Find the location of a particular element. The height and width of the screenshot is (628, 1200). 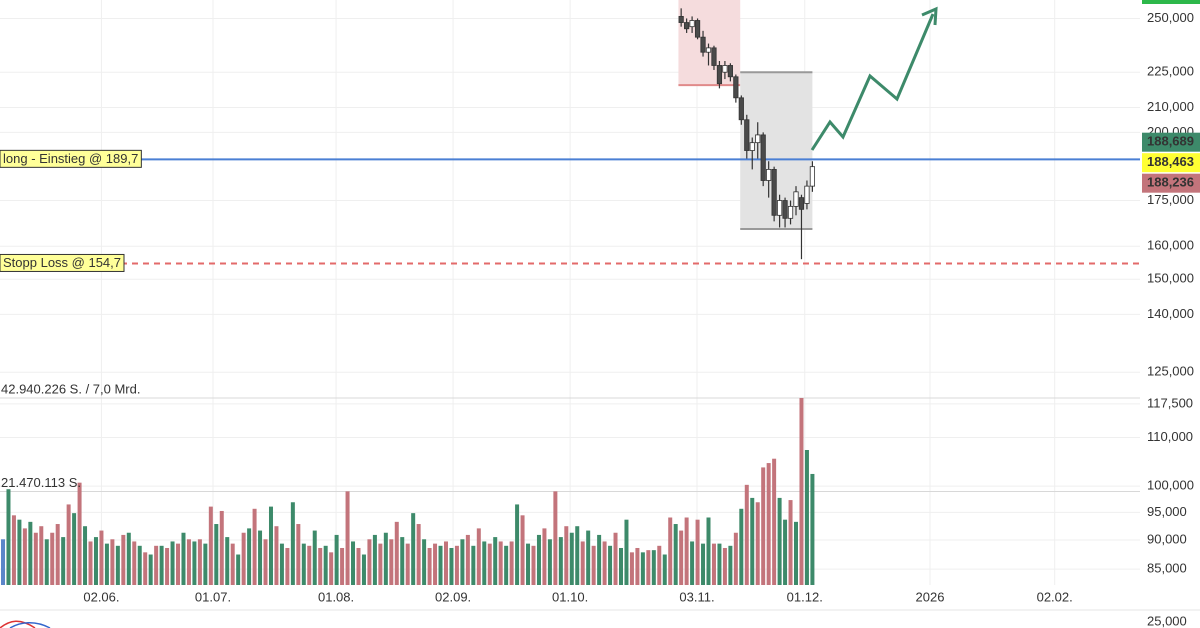

projection-arrow is located at coordinates (872, 82).